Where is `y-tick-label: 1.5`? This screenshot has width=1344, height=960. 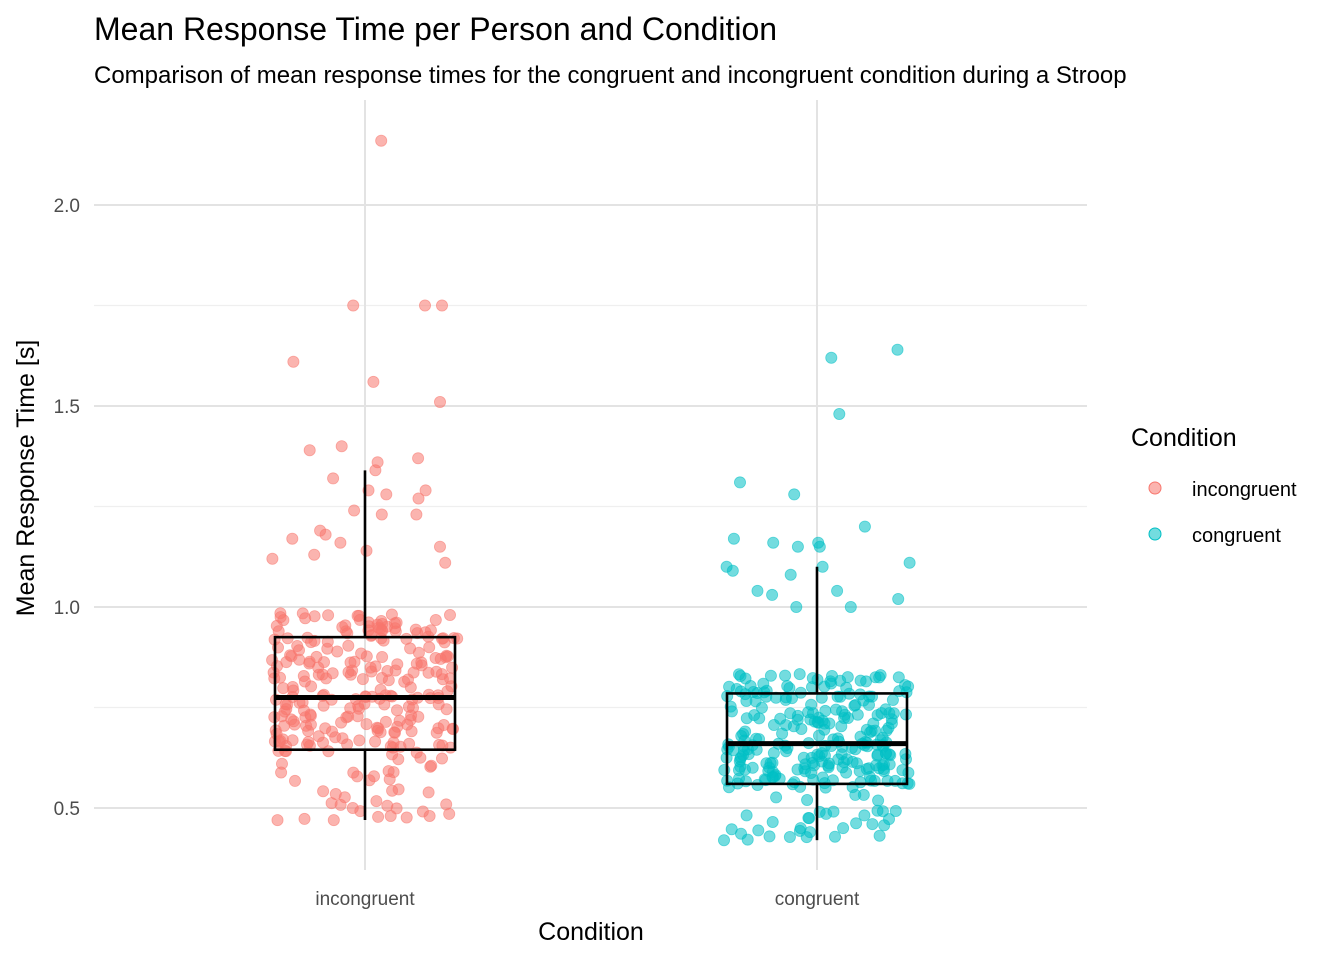 y-tick-label: 1.5 is located at coordinates (67, 407).